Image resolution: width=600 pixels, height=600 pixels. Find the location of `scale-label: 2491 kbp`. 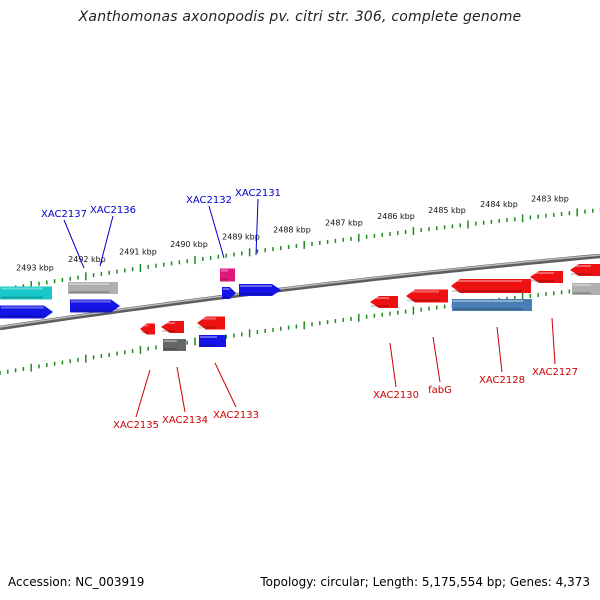

scale-label: 2491 kbp is located at coordinates (138, 251).